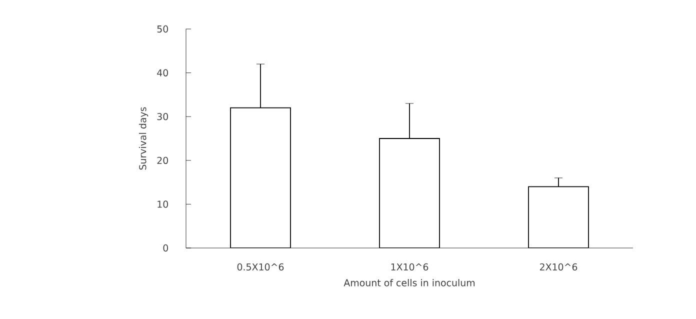 Image resolution: width=696 pixels, height=319 pixels. Describe the element at coordinates (162, 29) in the screenshot. I see `y-tick-label: 50` at that location.